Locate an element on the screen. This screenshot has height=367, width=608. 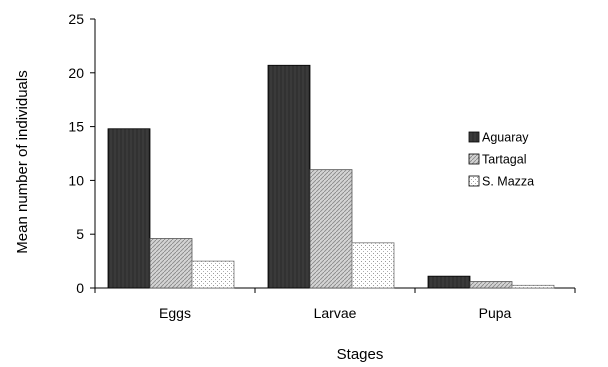
y-tick-label: 20 is located at coordinates (76, 73).